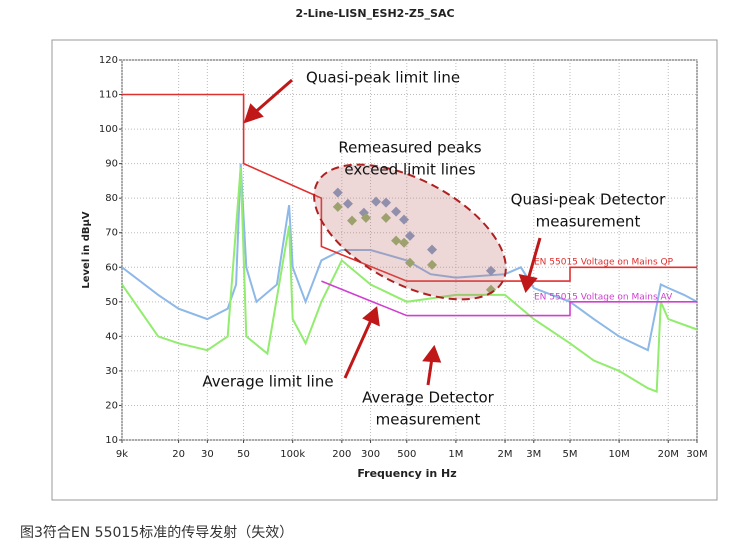 The height and width of the screenshot is (547, 750). I want to click on x-tick-label: 1M, so click(455, 454).